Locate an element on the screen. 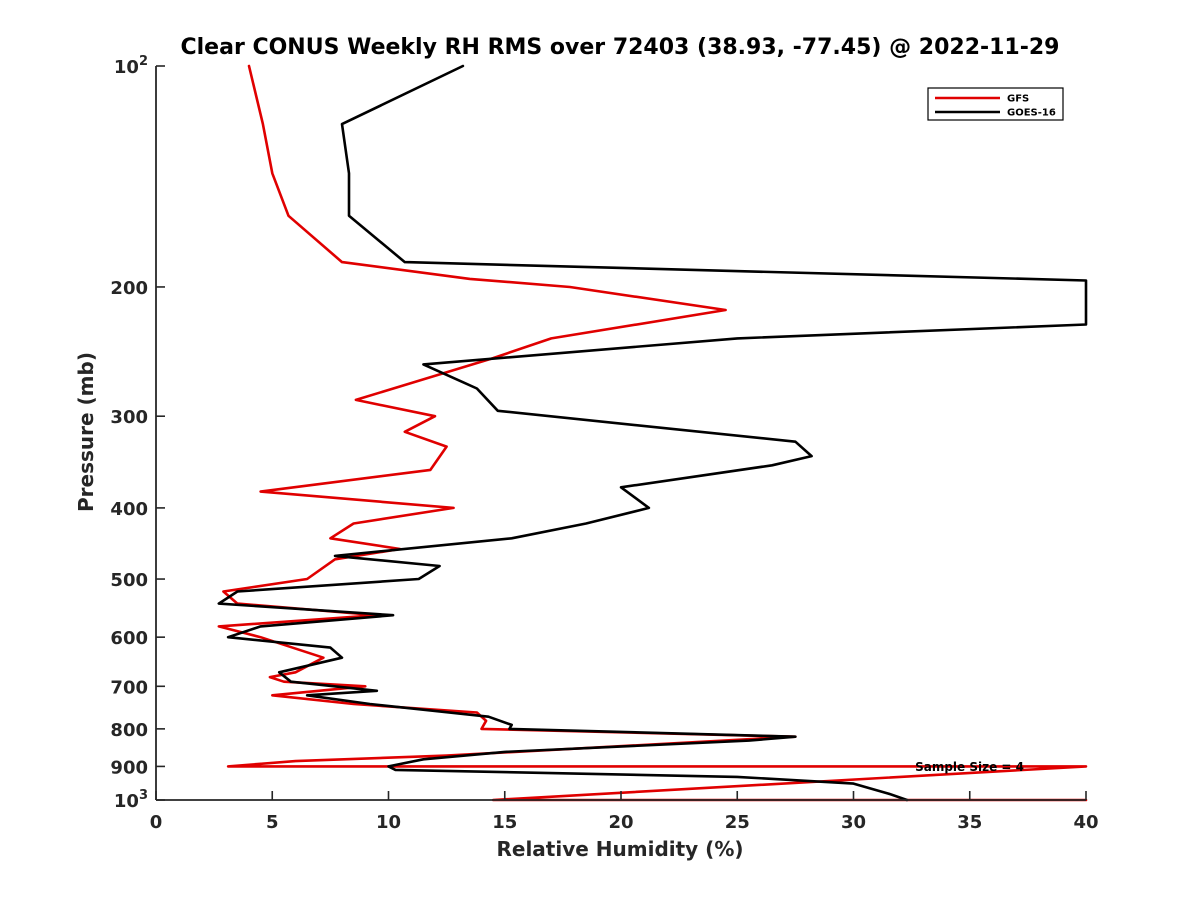 The image size is (1200, 900). x-tick-label: 35 is located at coordinates (969, 822).